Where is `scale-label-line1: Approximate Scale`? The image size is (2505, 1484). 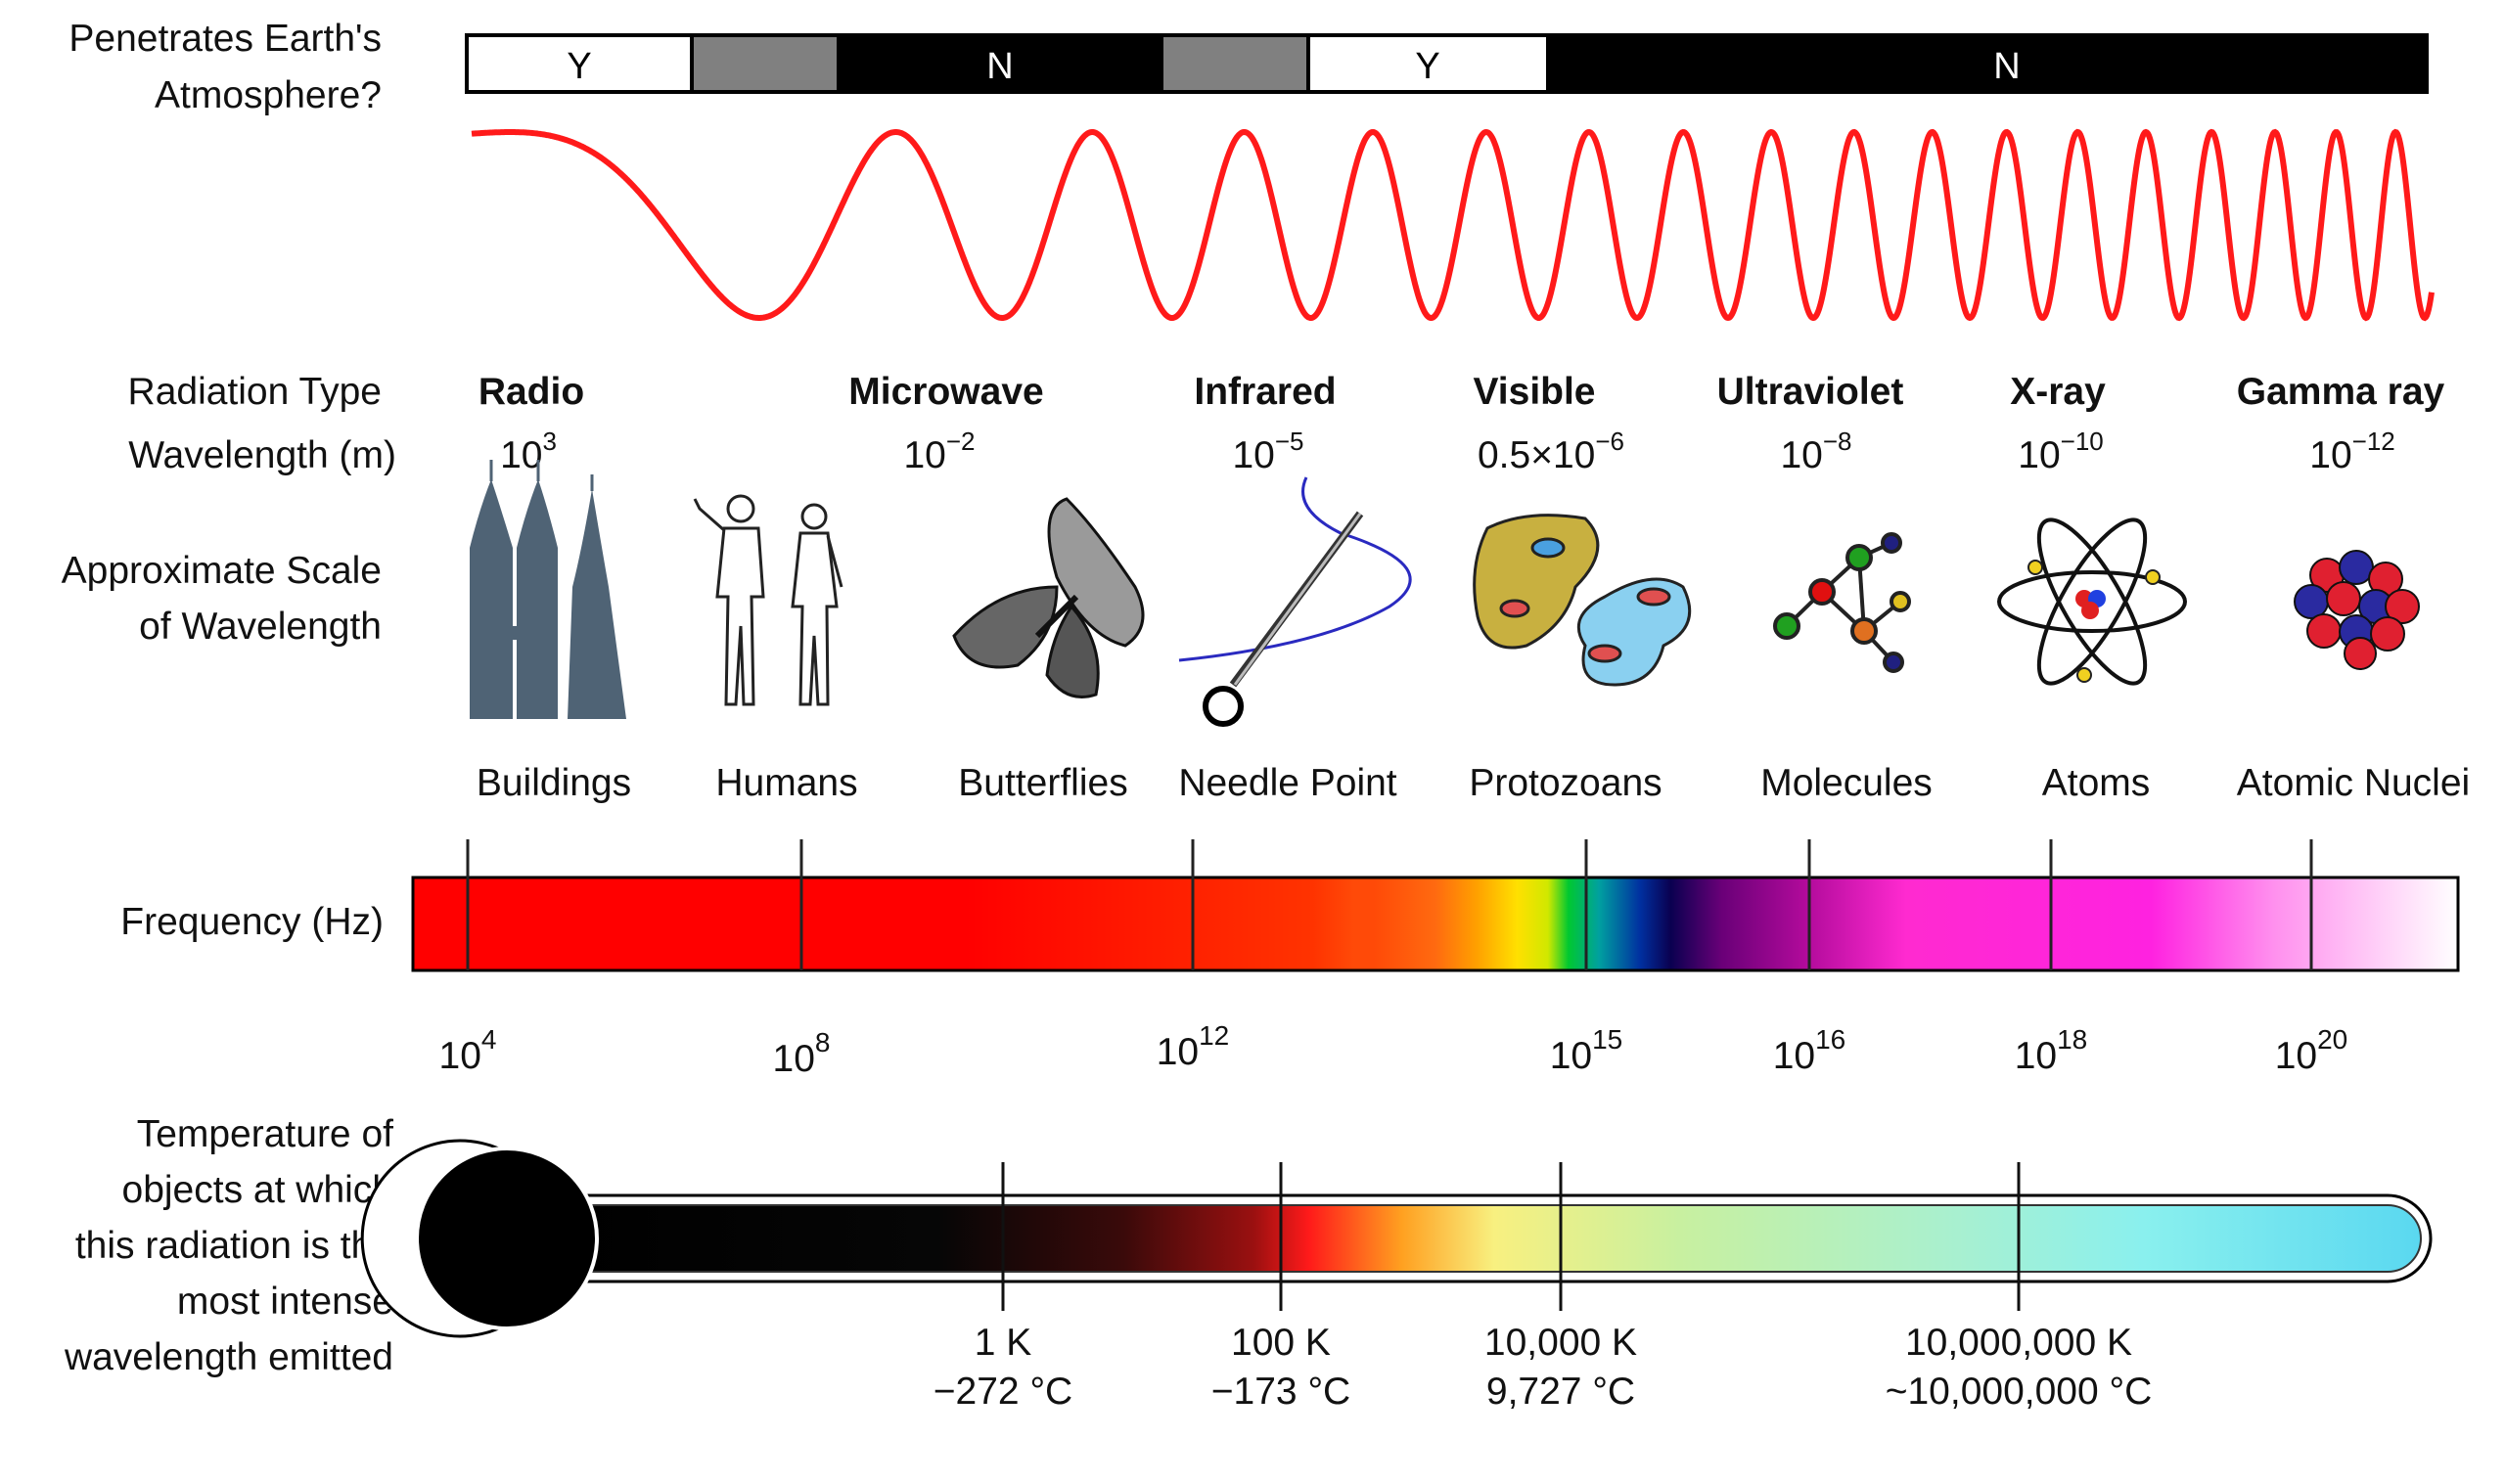 scale-label-line1: Approximate Scale is located at coordinates (222, 571).